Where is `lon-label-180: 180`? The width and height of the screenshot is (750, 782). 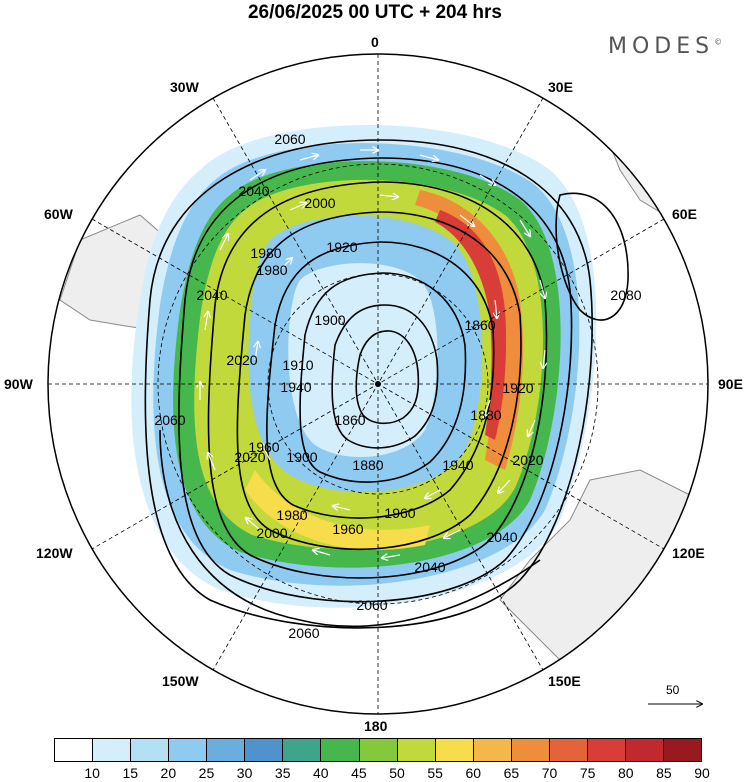 lon-label-180: 180 is located at coordinates (376, 726).